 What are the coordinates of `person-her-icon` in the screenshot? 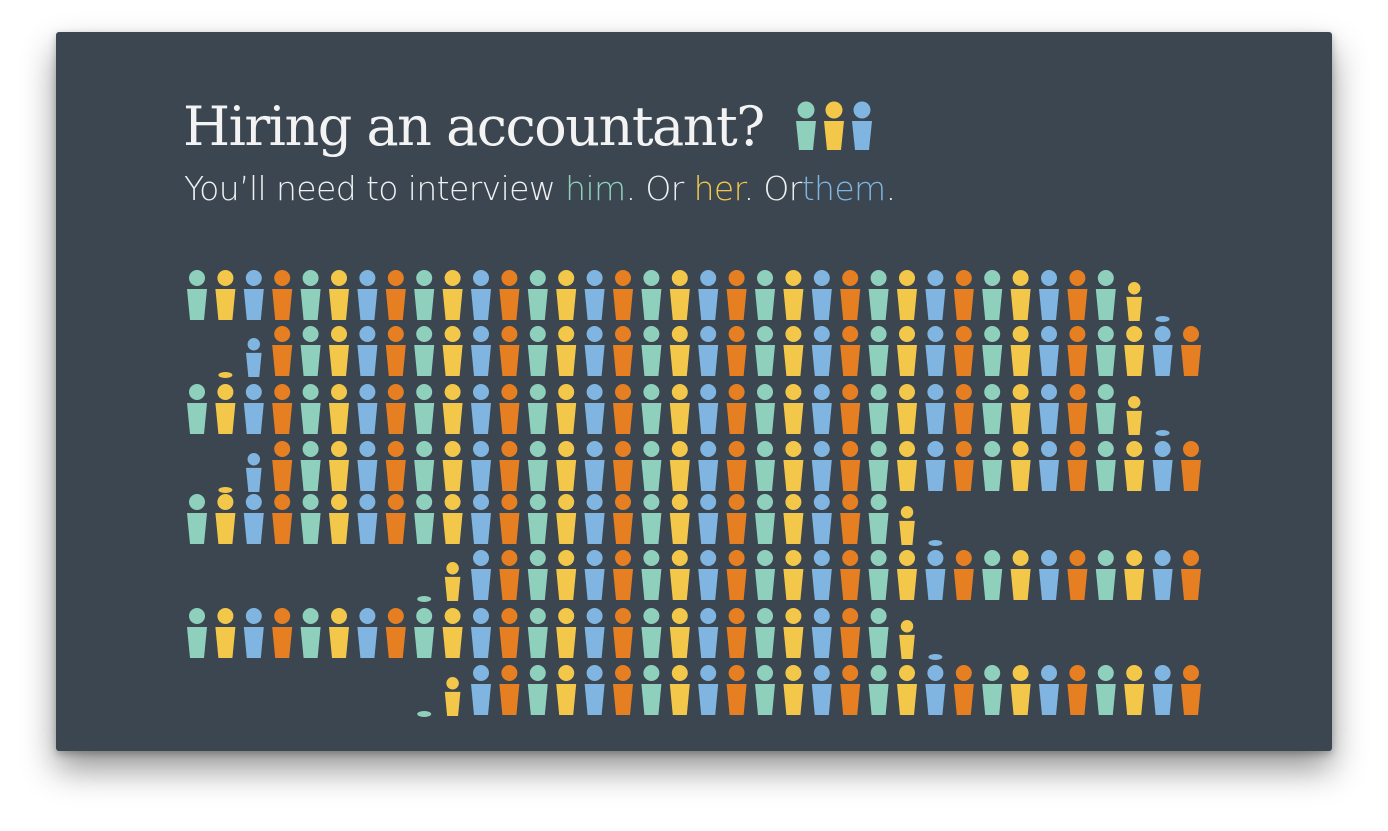 It's located at (834, 125).